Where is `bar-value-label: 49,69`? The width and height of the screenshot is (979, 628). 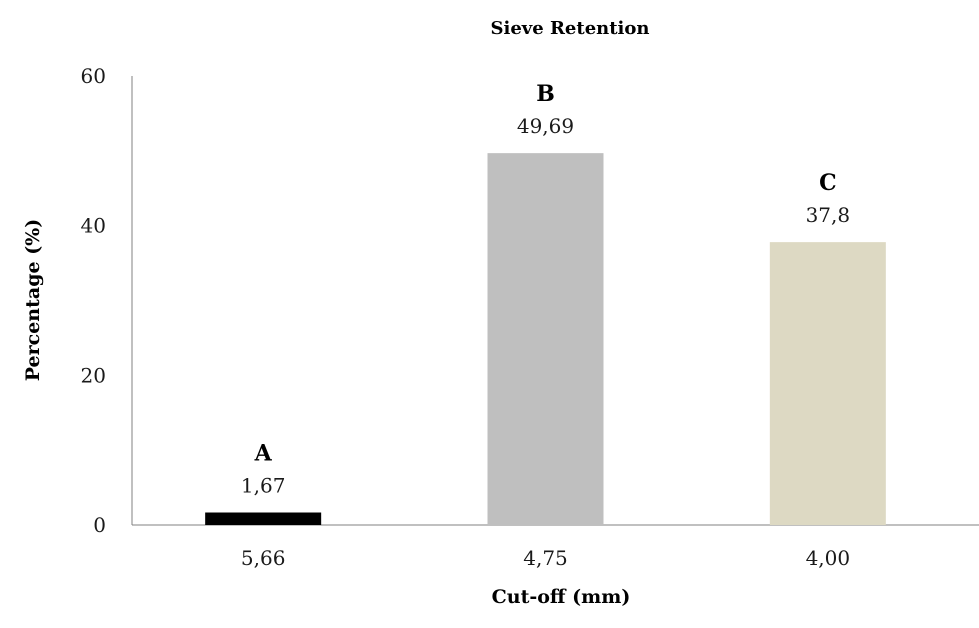
bar-value-label: 49,69 is located at coordinates (545, 126).